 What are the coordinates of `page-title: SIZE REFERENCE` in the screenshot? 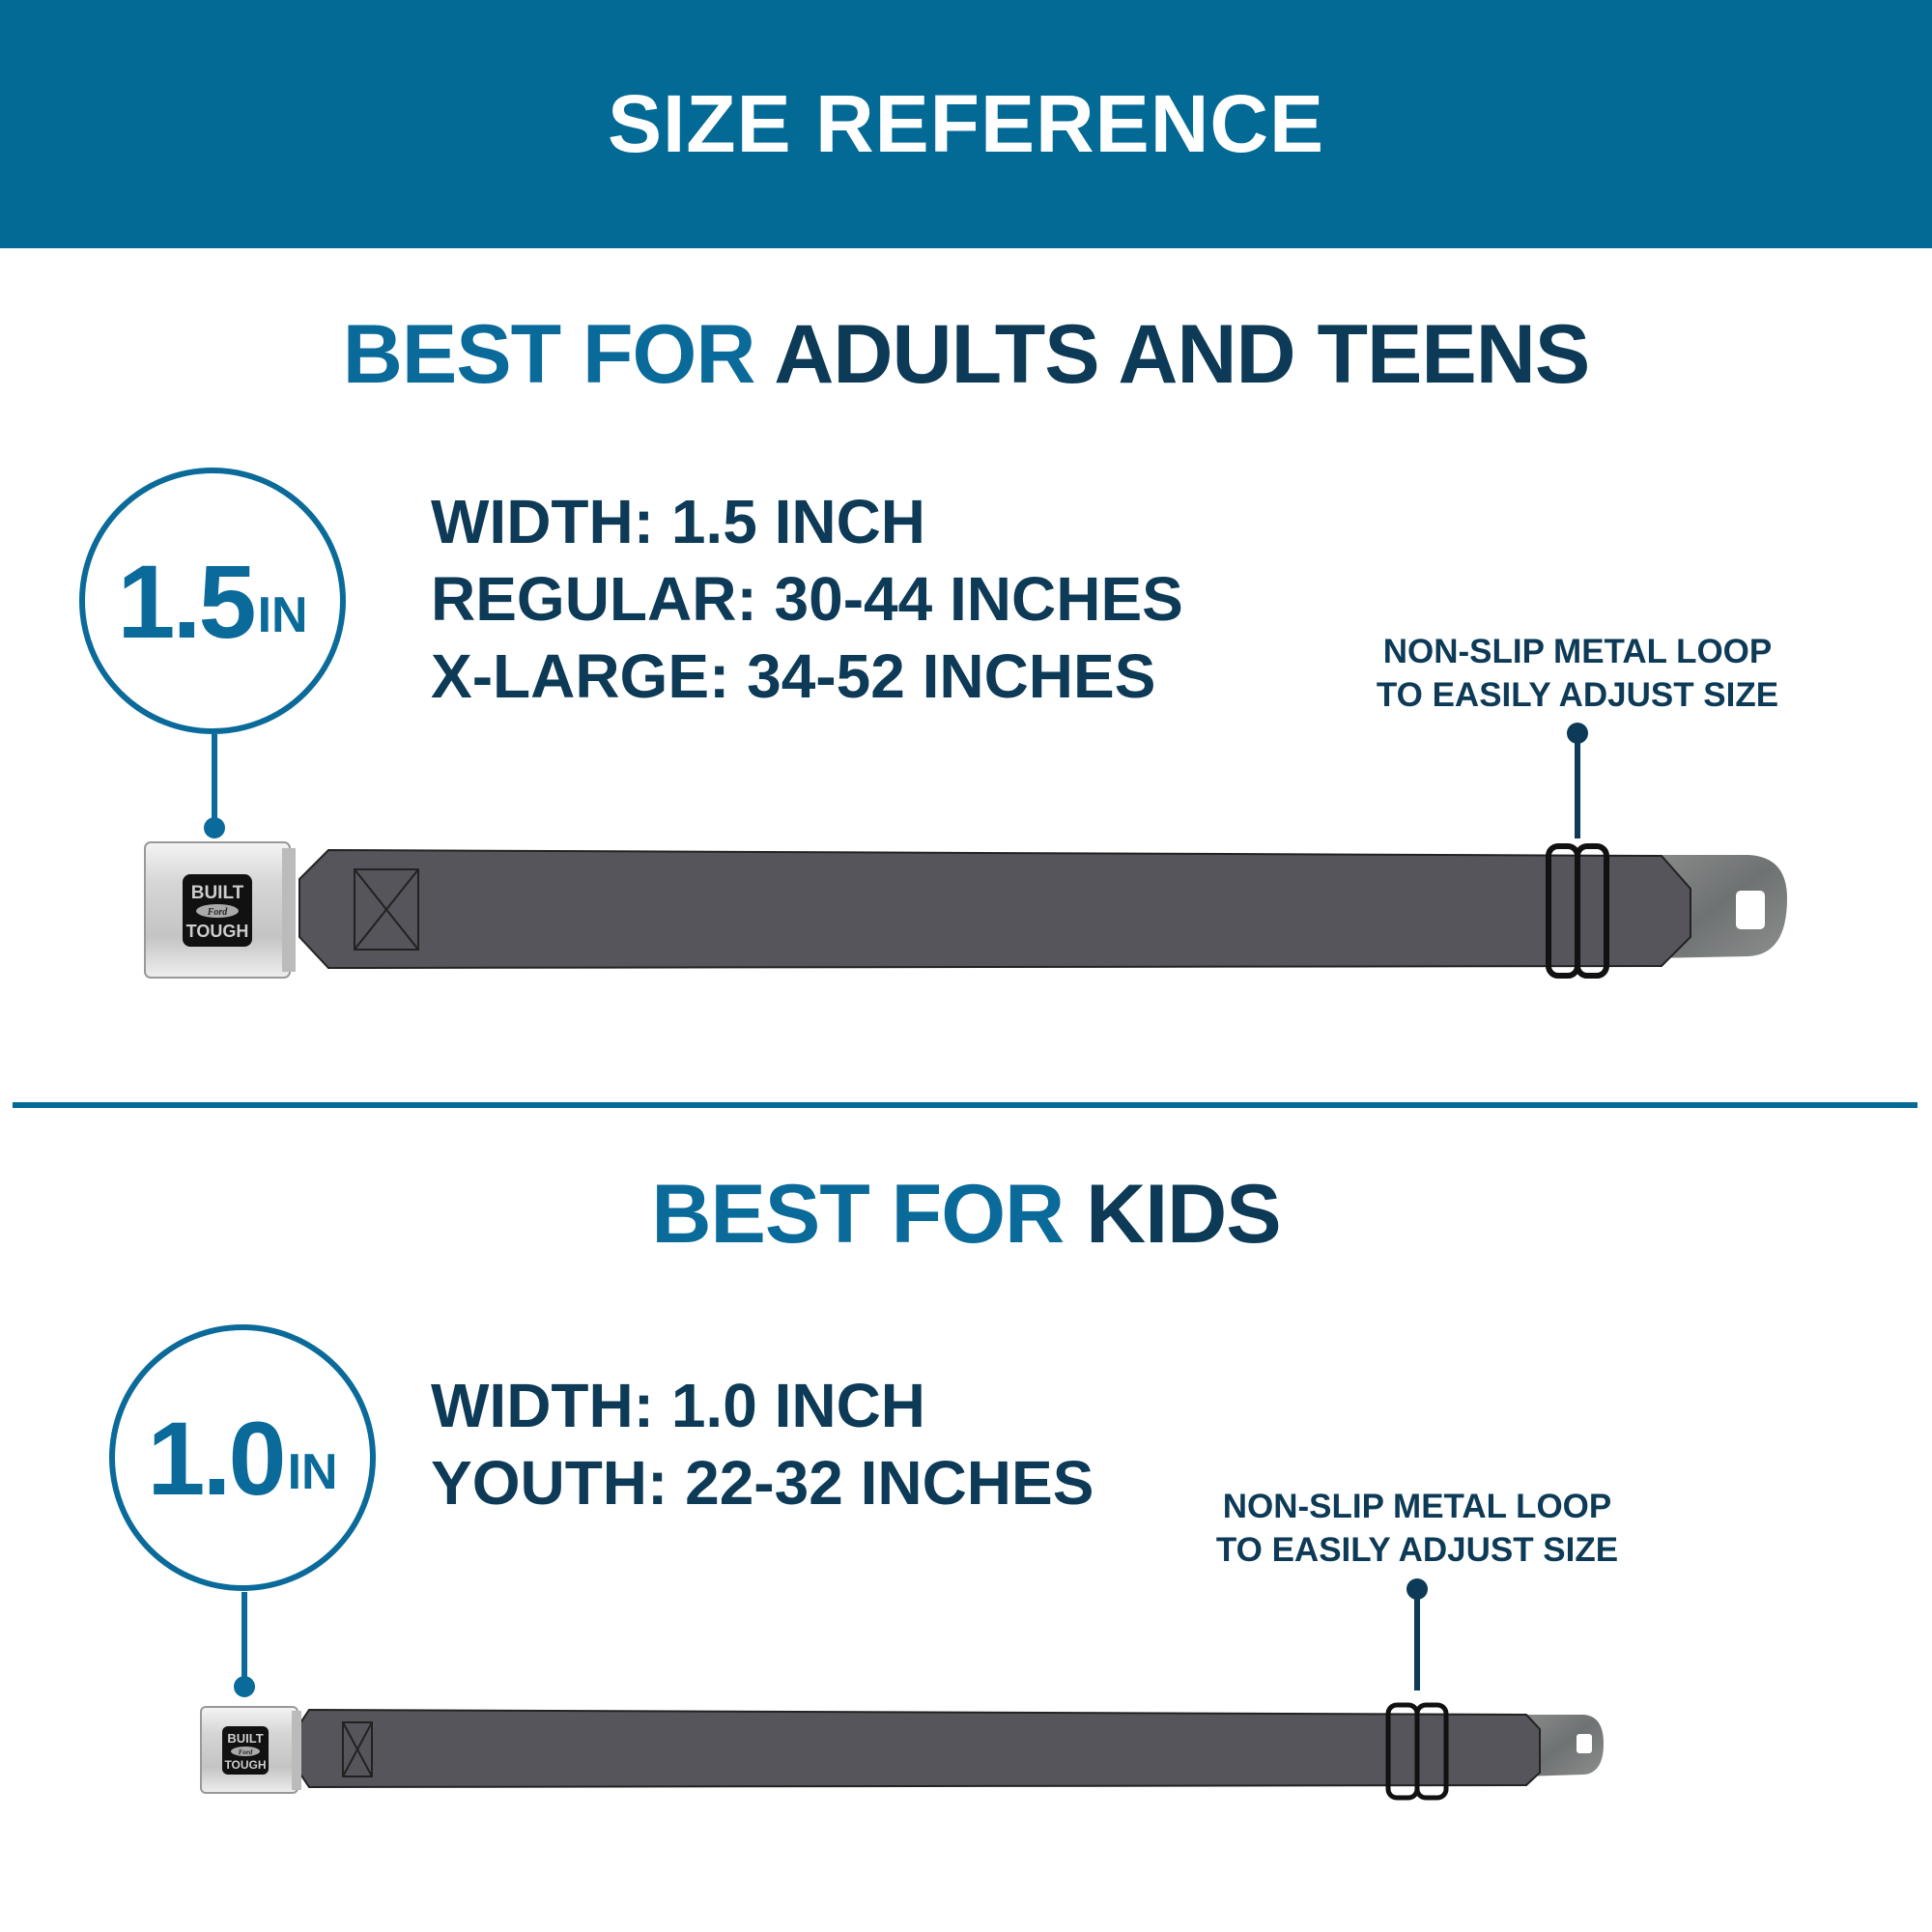 It's located at (966, 123).